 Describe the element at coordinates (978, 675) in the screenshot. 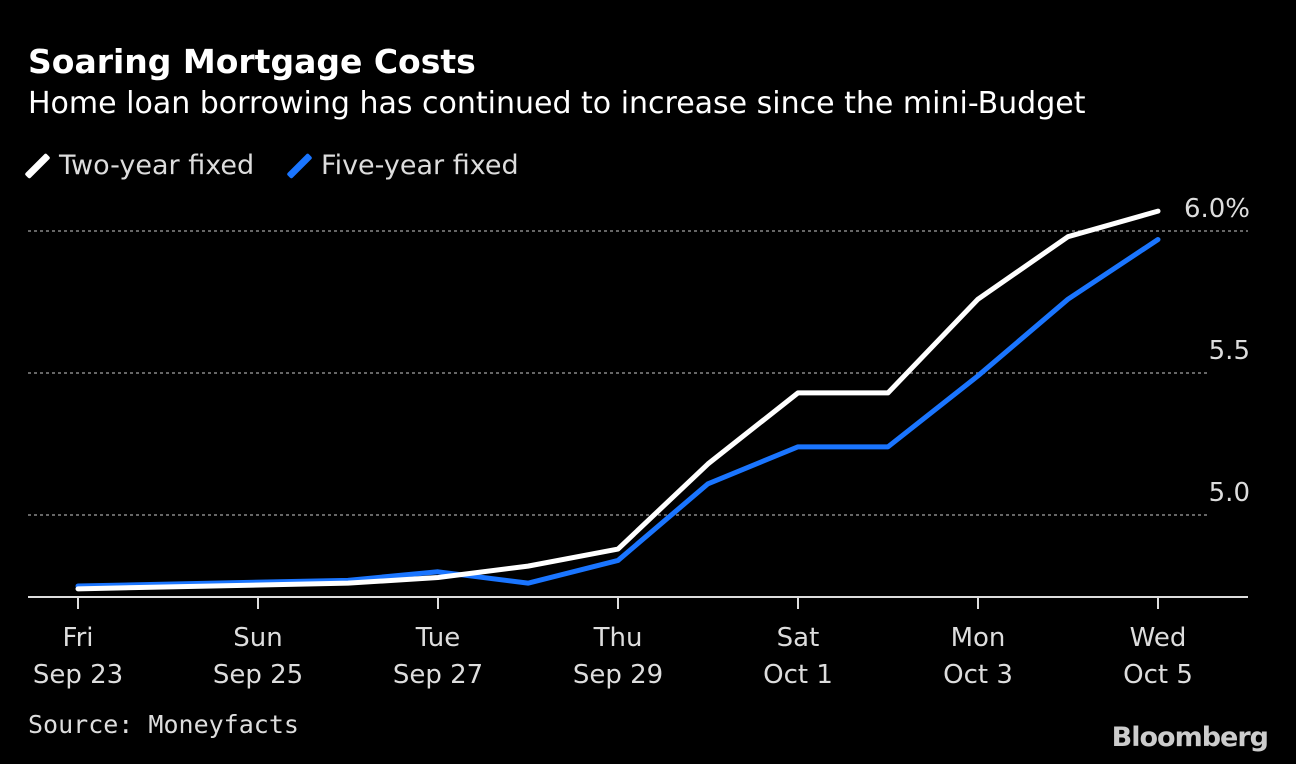

I see `x-tick-label: Oct 3` at that location.